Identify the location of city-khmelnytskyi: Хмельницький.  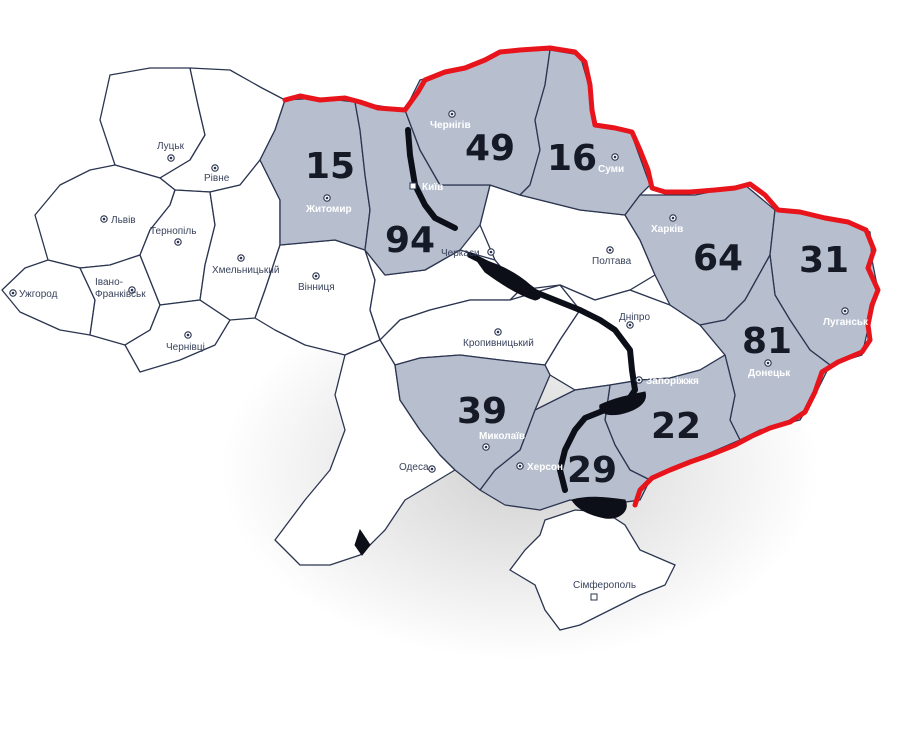
(245, 265).